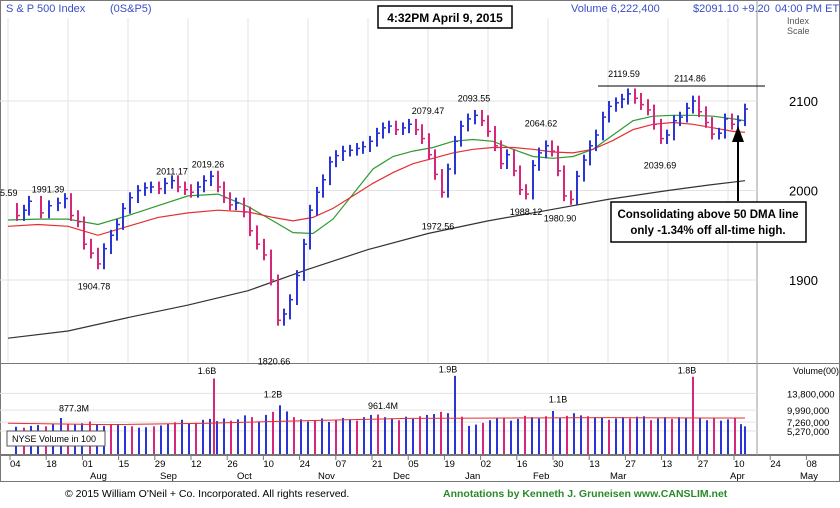  What do you see at coordinates (428, 111) in the screenshot?
I see `price-point-label: 2079.47` at bounding box center [428, 111].